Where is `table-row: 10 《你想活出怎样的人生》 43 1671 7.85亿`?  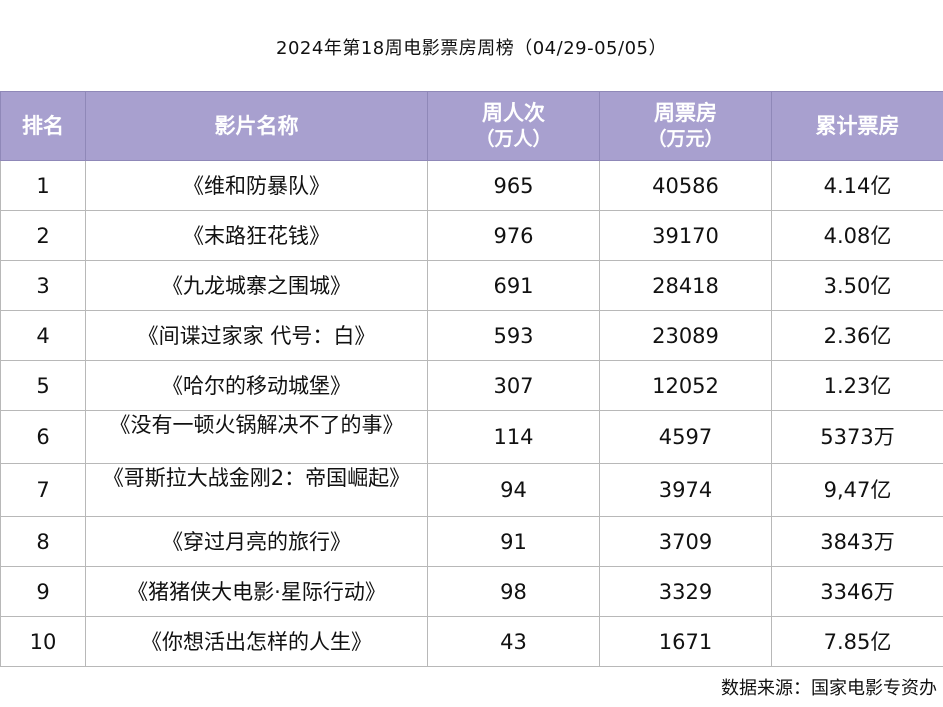
table-row: 10 《你想活出怎样的人生》 43 1671 7.85亿 is located at coordinates (471, 641).